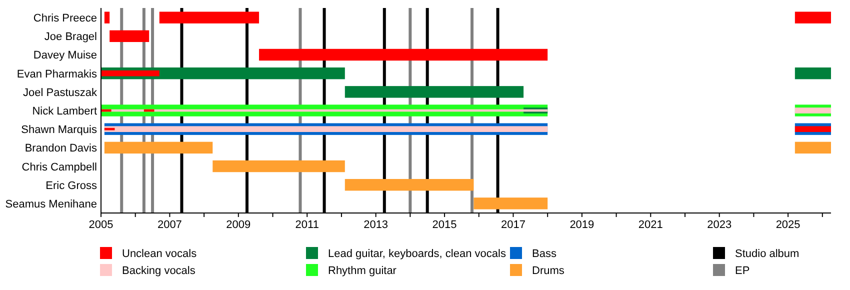  I want to click on x-tick-label: 2017, so click(513, 225).